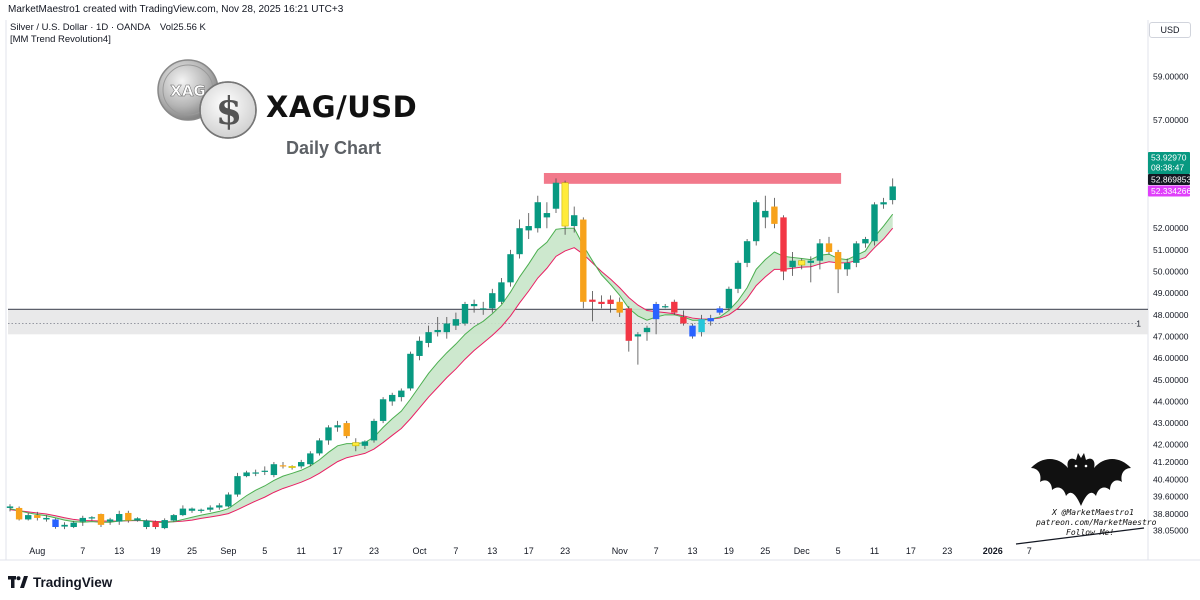 This screenshot has height=600, width=1200. Describe the element at coordinates (1171, 497) in the screenshot. I see `y-tick-label: 39.60000` at that location.